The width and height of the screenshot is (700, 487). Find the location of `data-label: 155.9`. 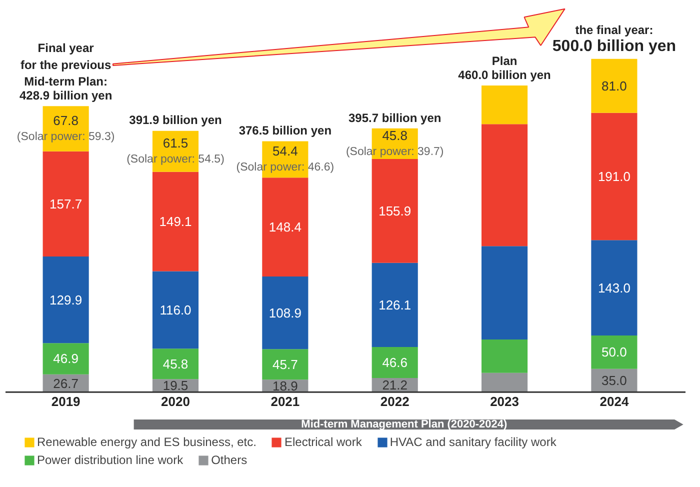

data-label: 155.9 is located at coordinates (395, 210).